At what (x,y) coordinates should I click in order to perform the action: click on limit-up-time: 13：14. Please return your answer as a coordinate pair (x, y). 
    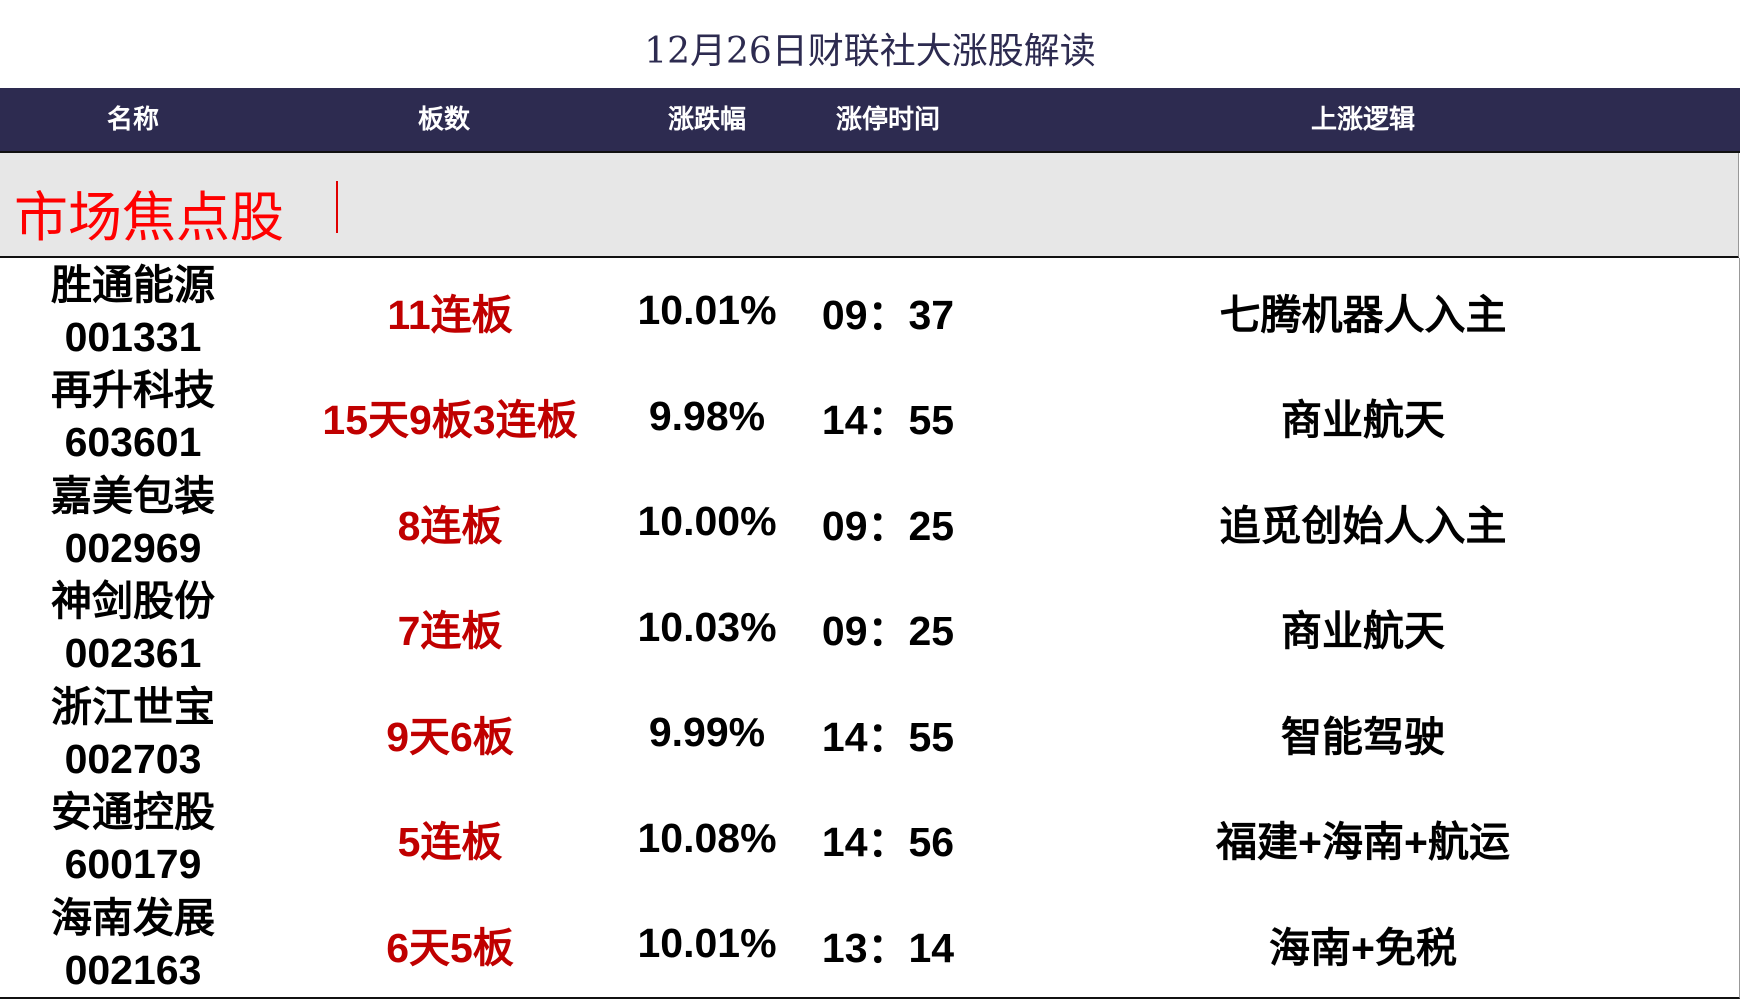
    Looking at the image, I should click on (888, 947).